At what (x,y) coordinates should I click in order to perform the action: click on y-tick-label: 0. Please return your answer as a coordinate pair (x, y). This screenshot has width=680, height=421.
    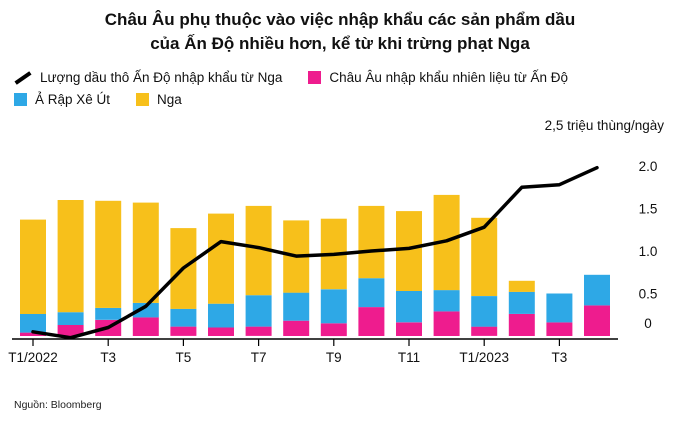
    Looking at the image, I should click on (648, 323).